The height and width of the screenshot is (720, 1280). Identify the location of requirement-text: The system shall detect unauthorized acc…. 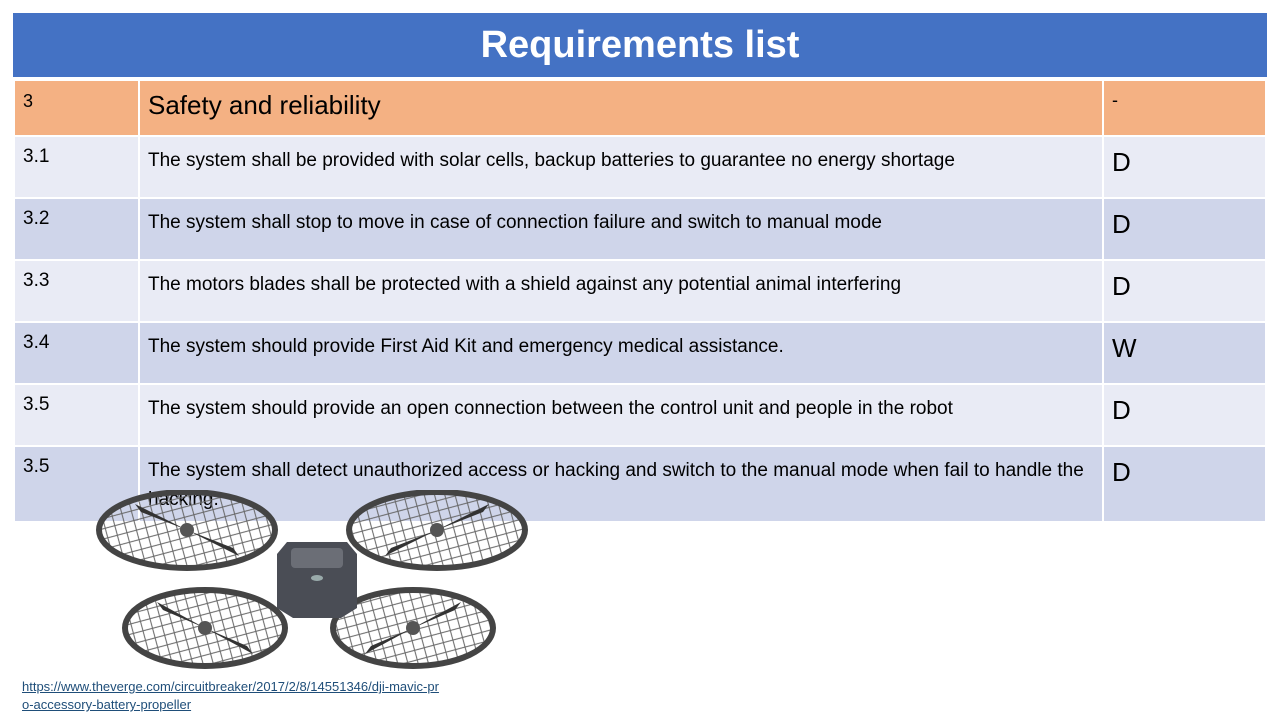
(621, 484).